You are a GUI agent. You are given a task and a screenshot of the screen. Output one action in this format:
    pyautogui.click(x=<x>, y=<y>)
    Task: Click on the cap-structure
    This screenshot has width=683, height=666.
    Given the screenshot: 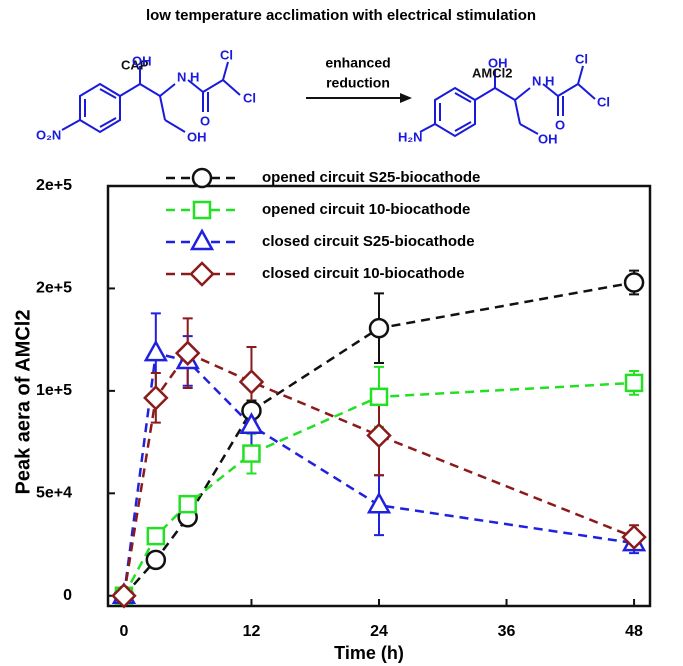 What is the action you would take?
    pyautogui.click(x=151, y=97)
    